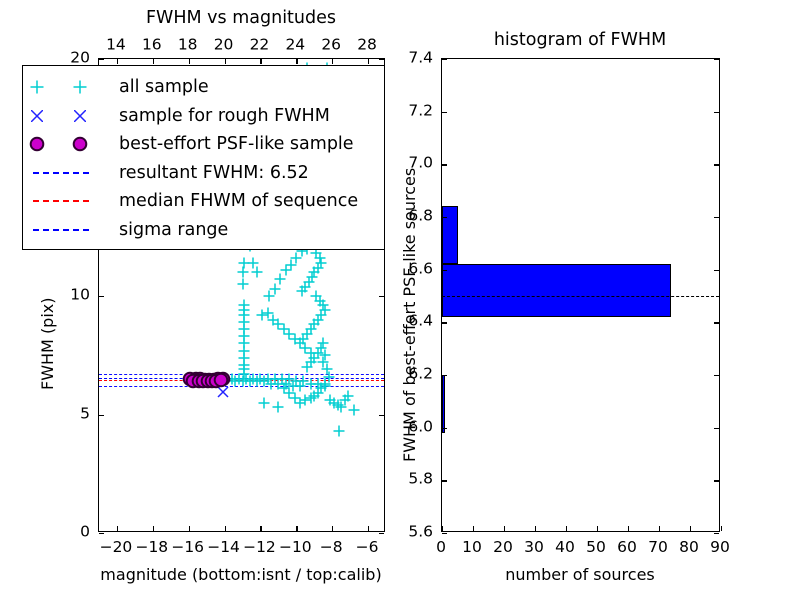 This screenshot has width=800, height=600. I want to click on hist-x-tick-label: 0, so click(441, 547).